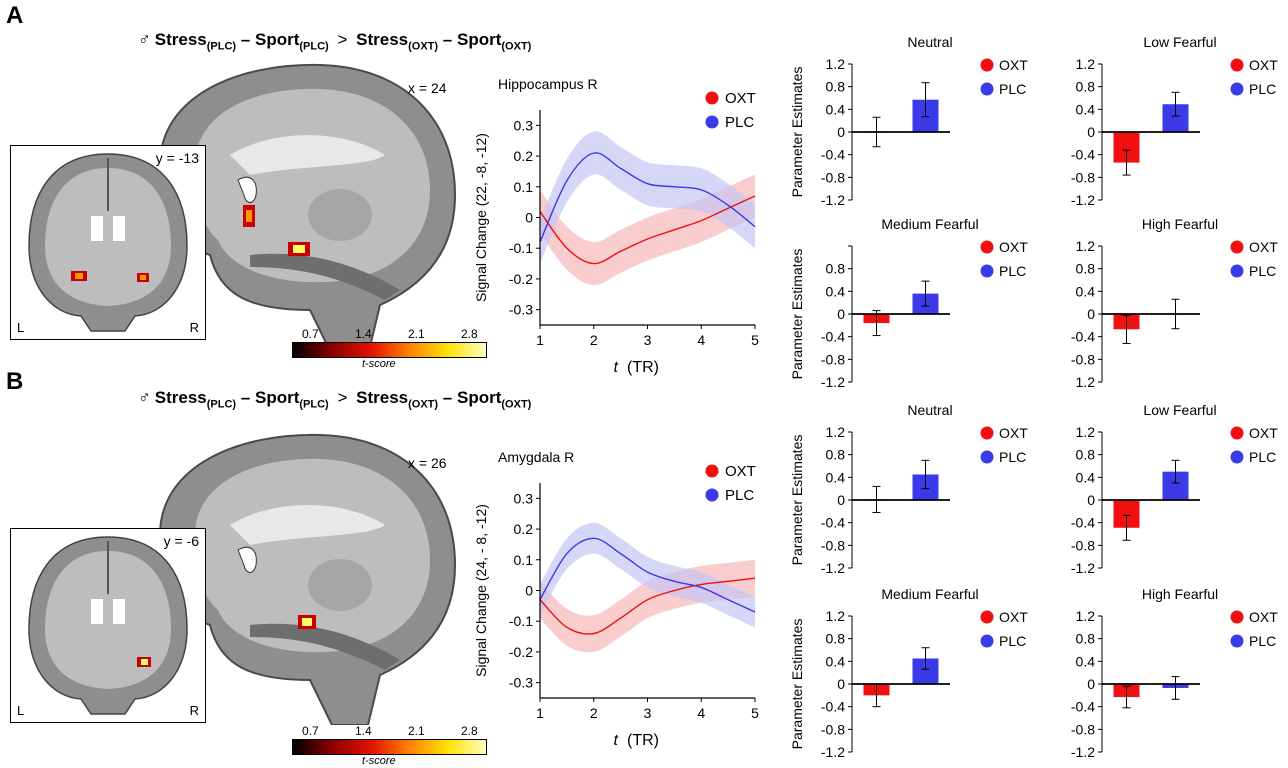  I want to click on right-hemisphere-label: R, so click(194, 327).